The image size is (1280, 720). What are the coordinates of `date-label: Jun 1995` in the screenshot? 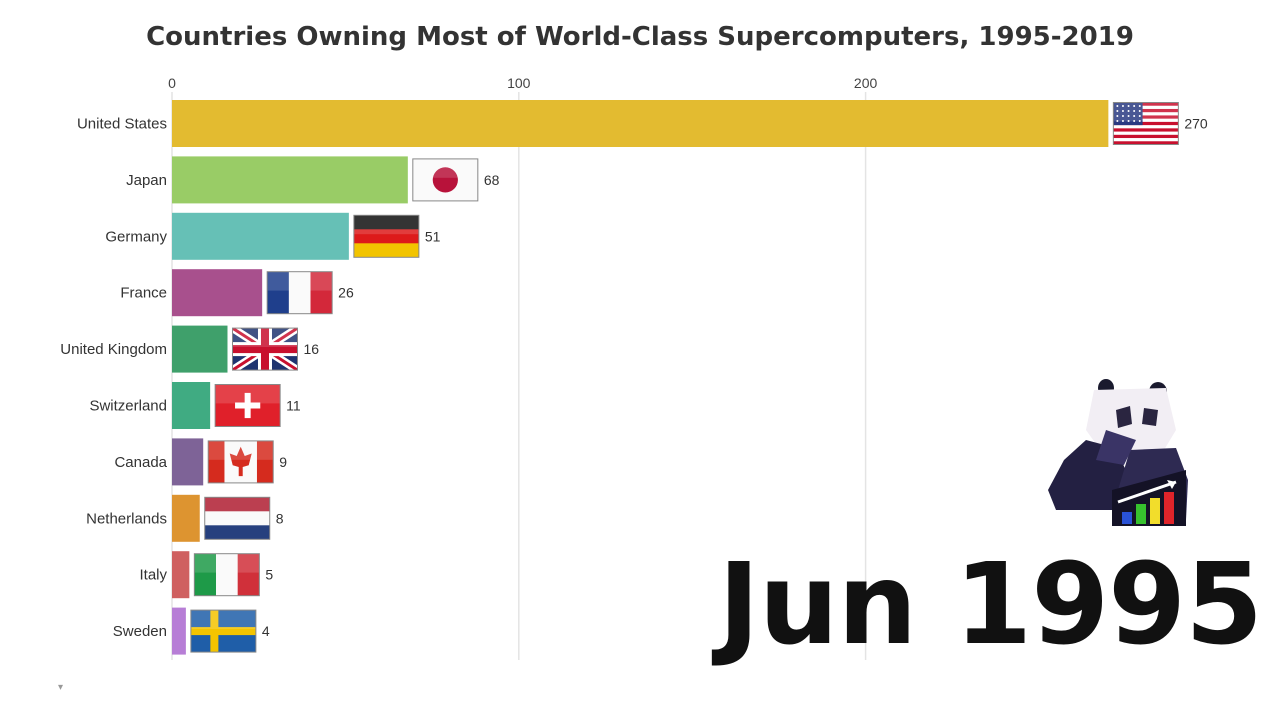 It's located at (990, 605).